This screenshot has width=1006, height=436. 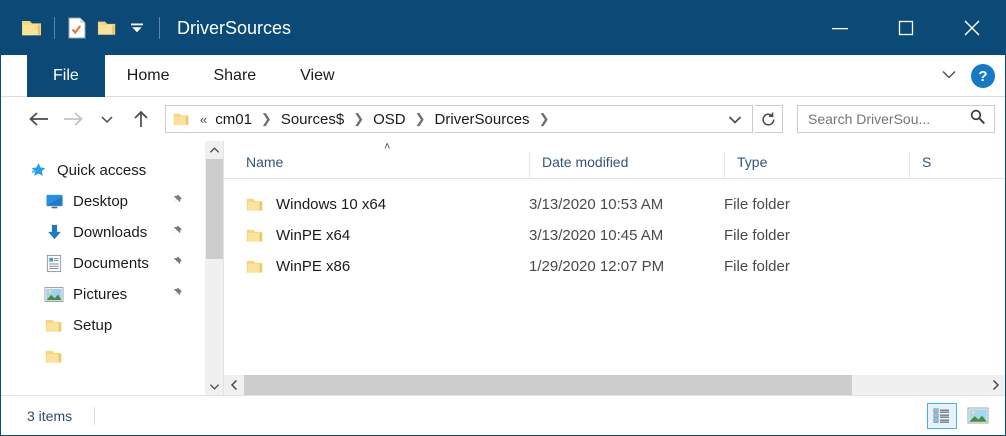 I want to click on properties-icon, so click(x=77, y=28).